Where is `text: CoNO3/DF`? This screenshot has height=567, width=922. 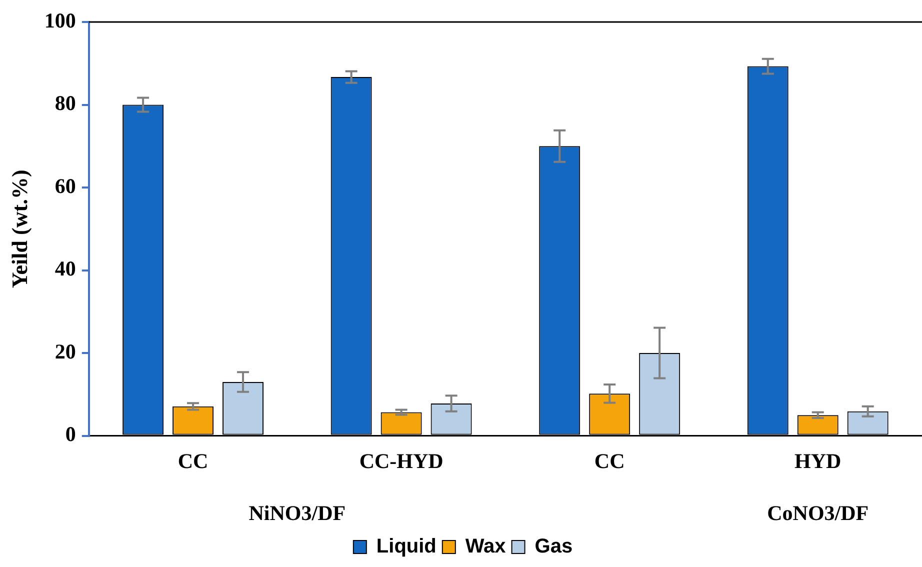
text: CoNO3/DF is located at coordinates (818, 513).